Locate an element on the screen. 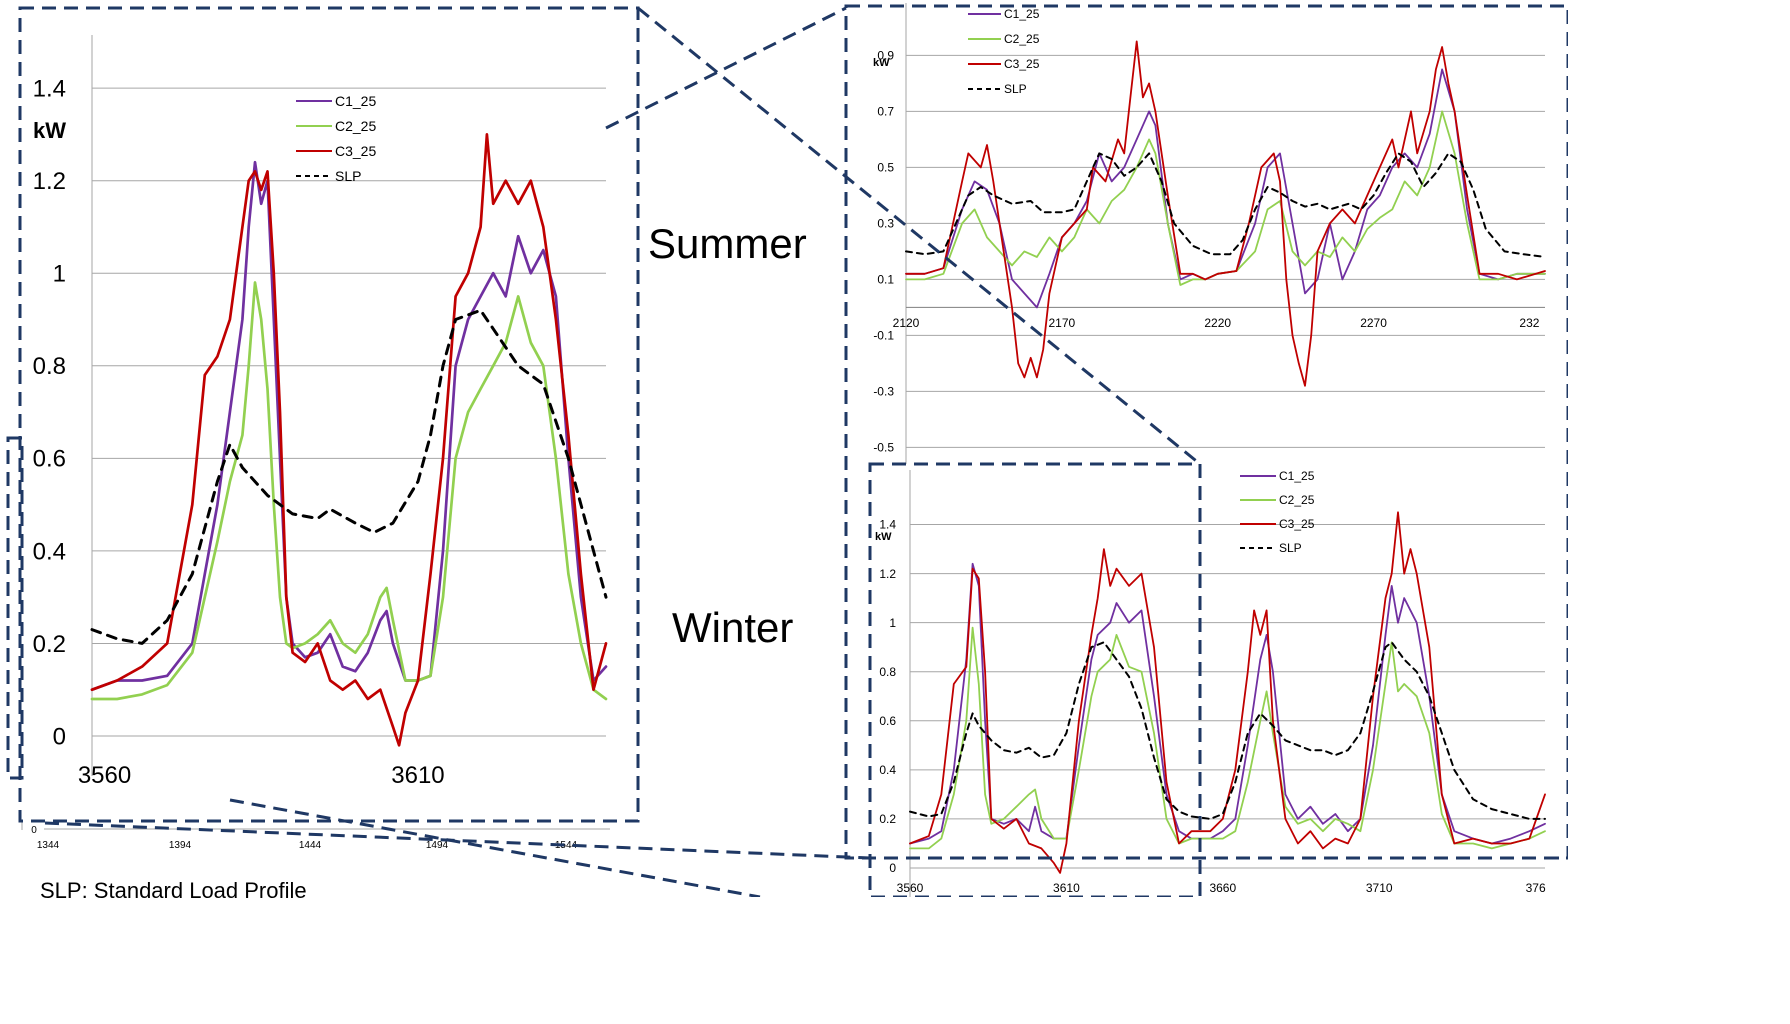 This screenshot has width=1790, height=1024. zoom-y-tick-label: 0.4 is located at coordinates (49, 551).